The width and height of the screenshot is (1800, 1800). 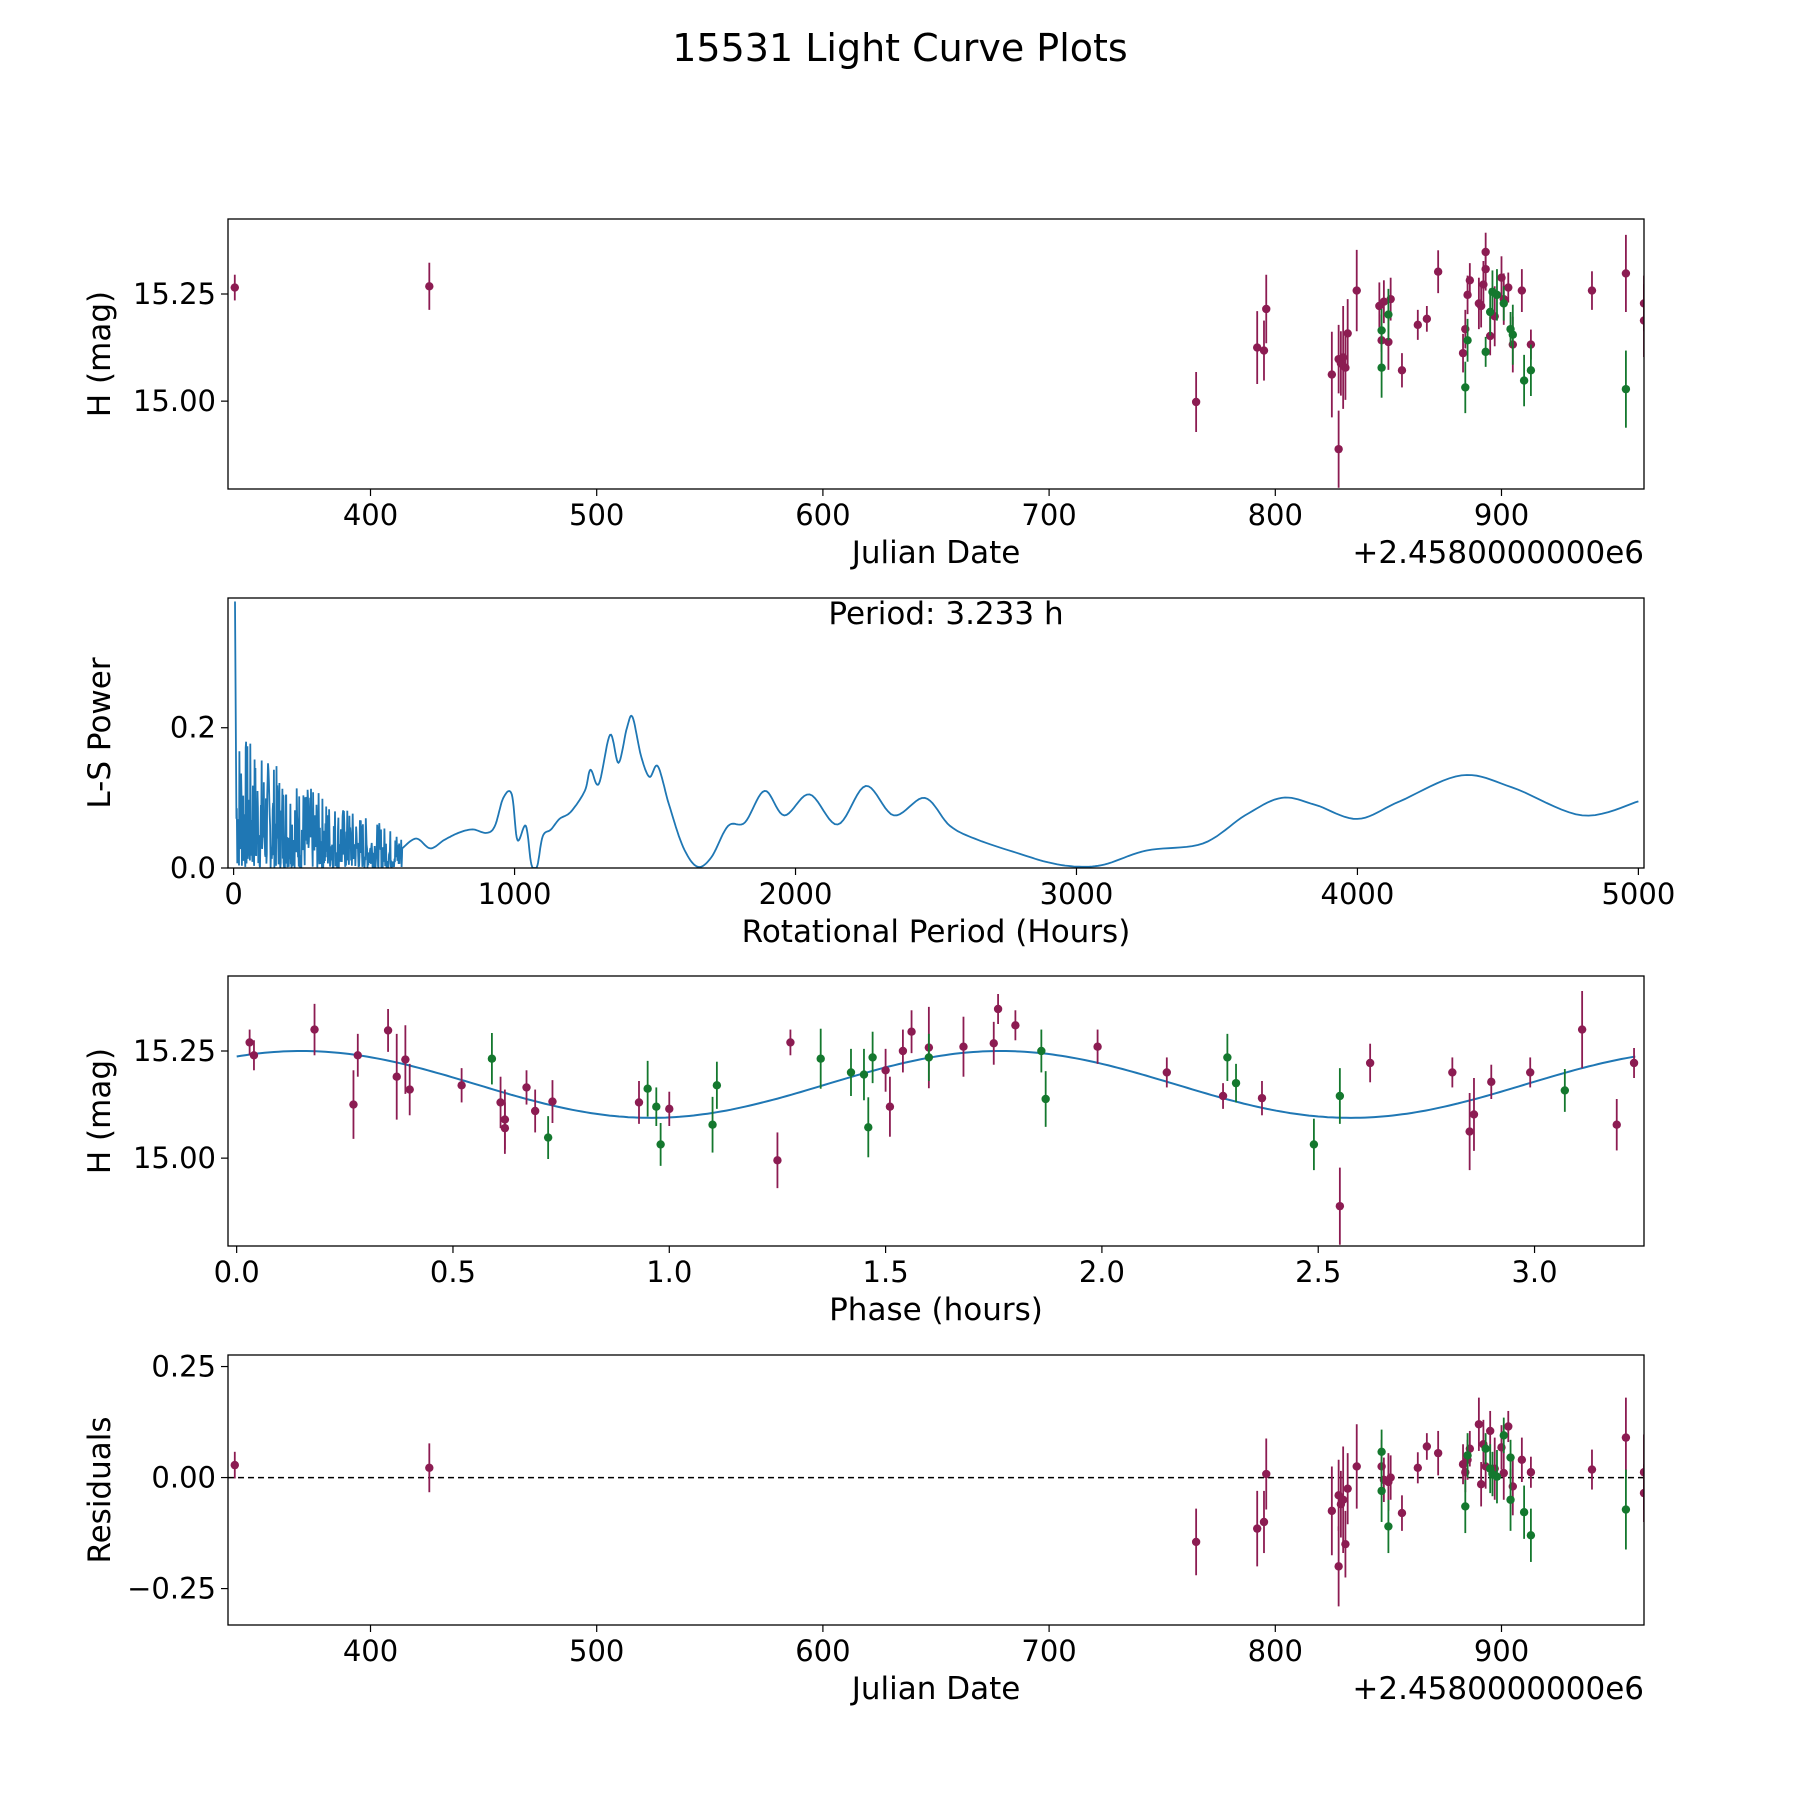 I want to click on phased-xtick-label: 3.0, so click(x=1534, y=1272).